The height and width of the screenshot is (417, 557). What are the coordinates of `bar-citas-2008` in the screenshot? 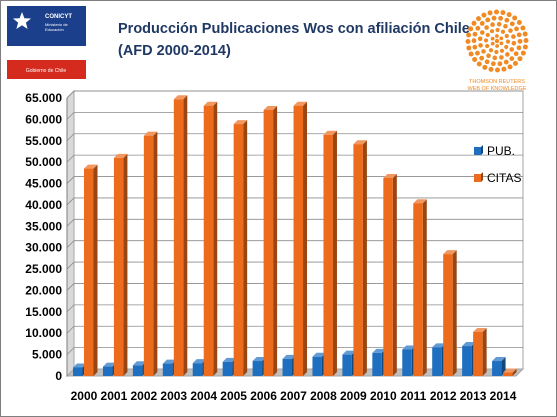 It's located at (330, 253).